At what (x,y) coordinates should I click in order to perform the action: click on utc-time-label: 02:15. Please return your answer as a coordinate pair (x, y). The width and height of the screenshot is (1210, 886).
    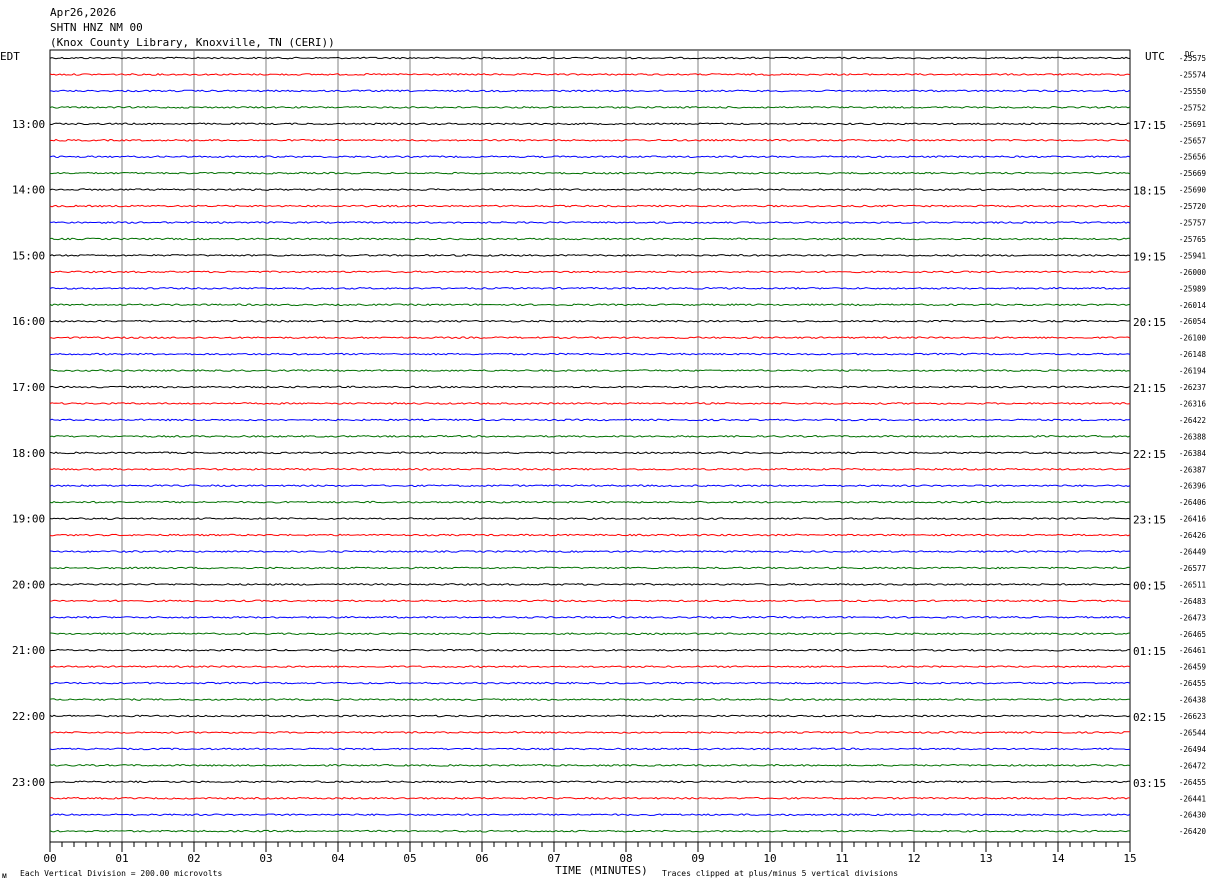
    Looking at the image, I should click on (1149, 717).